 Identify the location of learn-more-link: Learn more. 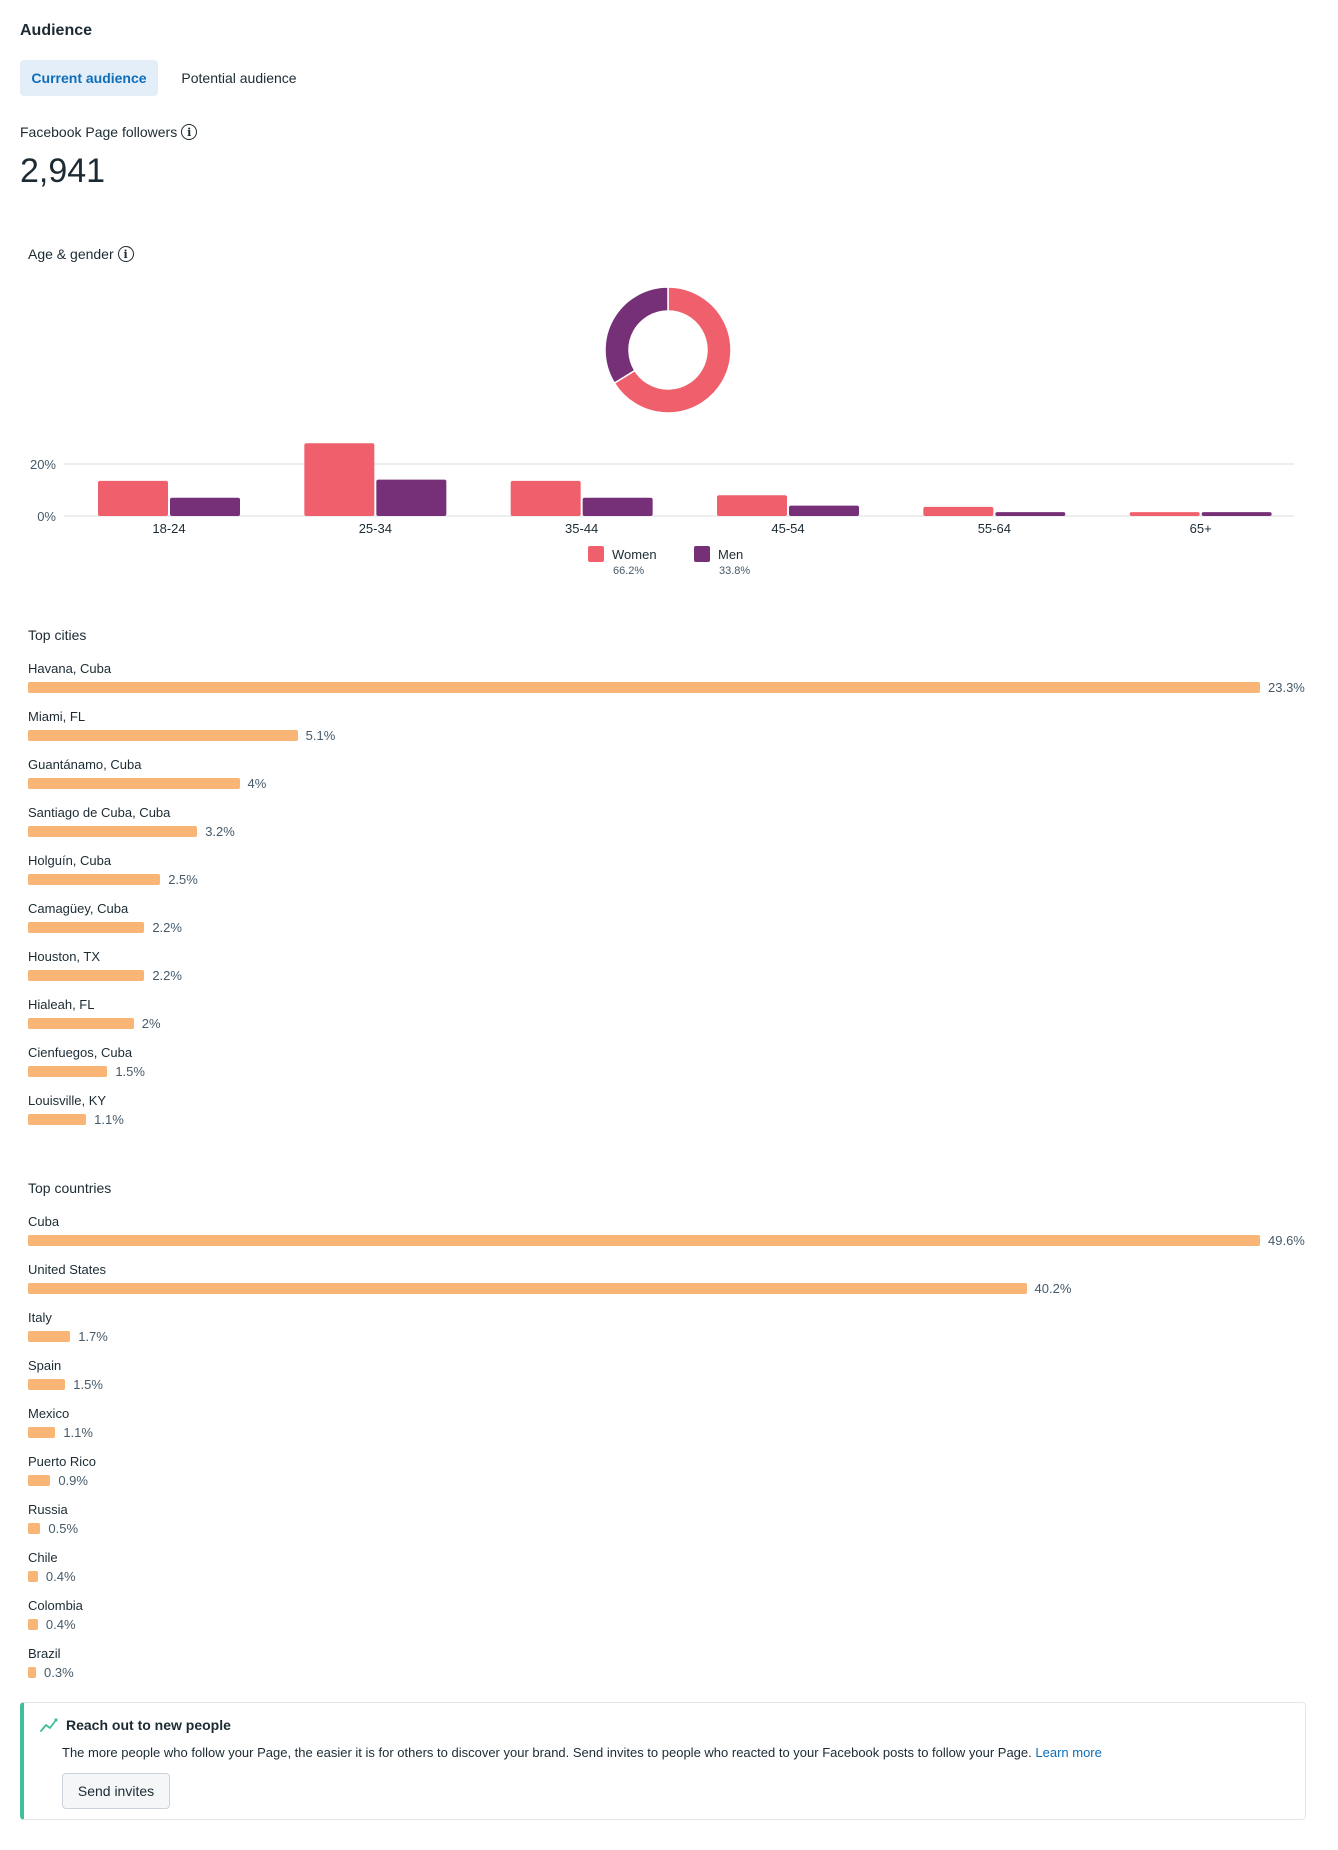
(1068, 1752).